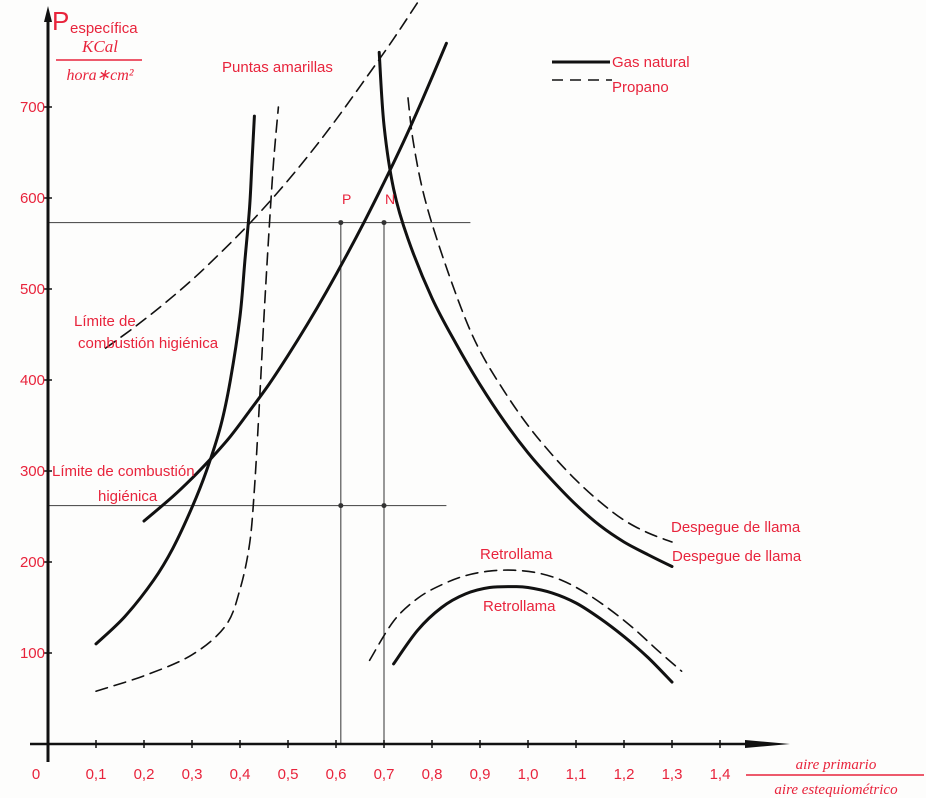 This screenshot has height=798, width=926. What do you see at coordinates (640, 87) in the screenshot?
I see `legend-label-propano: Propano` at bounding box center [640, 87].